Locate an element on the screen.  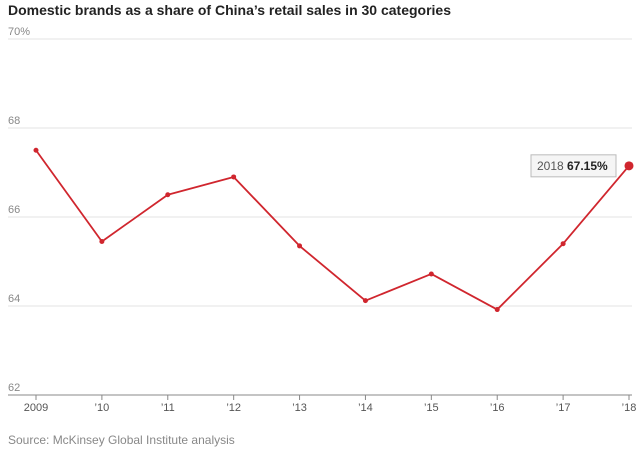
x-tick-label: ’18 is located at coordinates (629, 408).